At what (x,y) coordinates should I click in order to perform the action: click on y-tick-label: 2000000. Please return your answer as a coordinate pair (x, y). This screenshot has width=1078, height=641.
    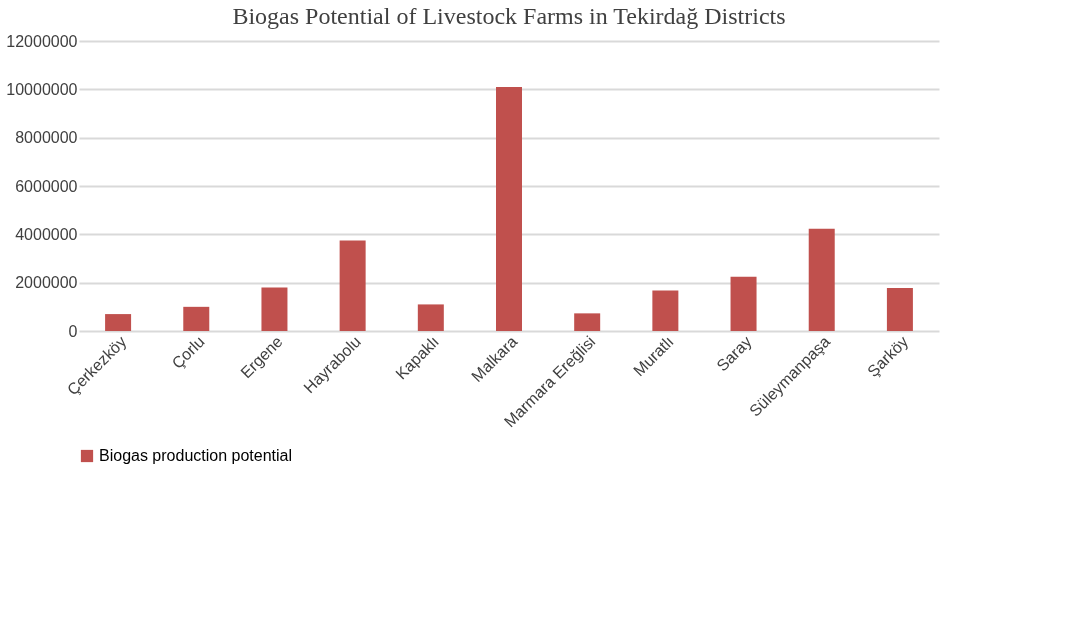
    Looking at the image, I should click on (46, 283).